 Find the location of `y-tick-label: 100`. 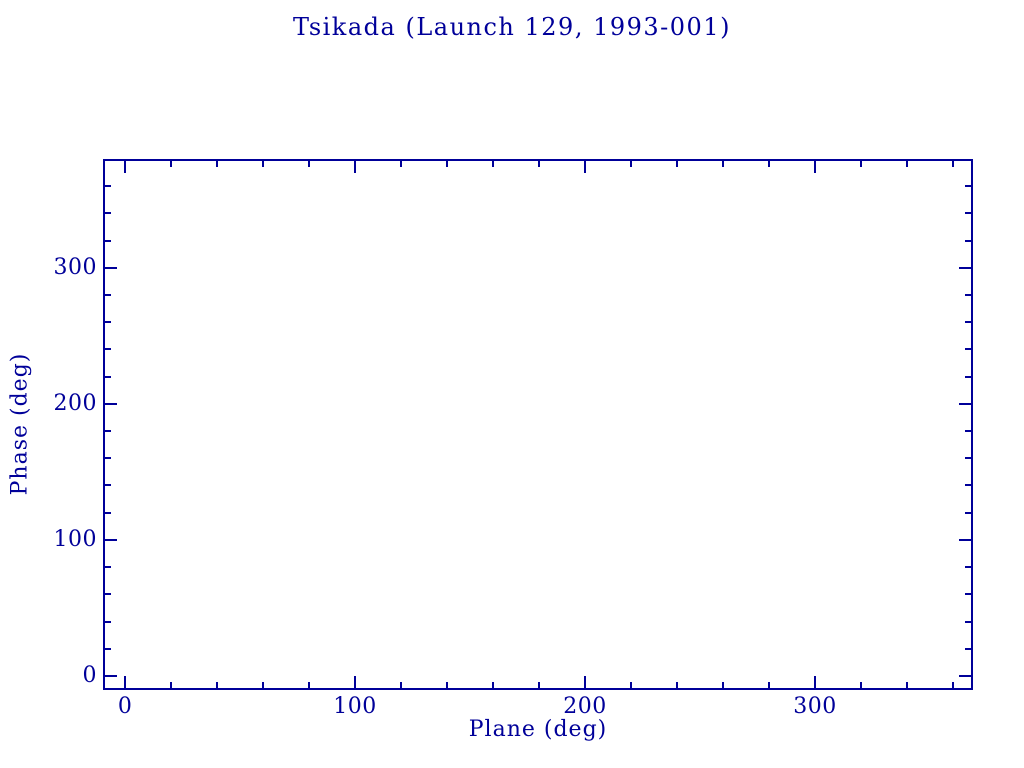

y-tick-label: 100 is located at coordinates (75, 539).